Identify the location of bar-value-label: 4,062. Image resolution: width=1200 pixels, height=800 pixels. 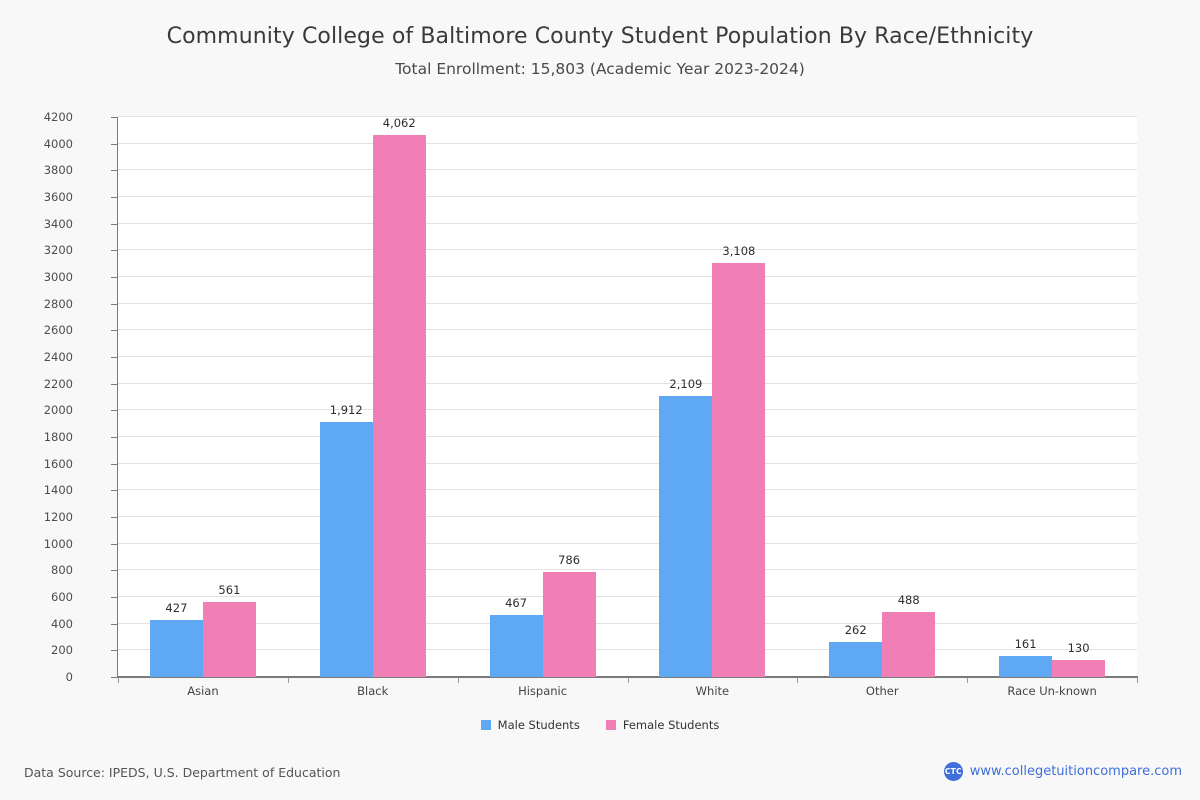
(399, 123).